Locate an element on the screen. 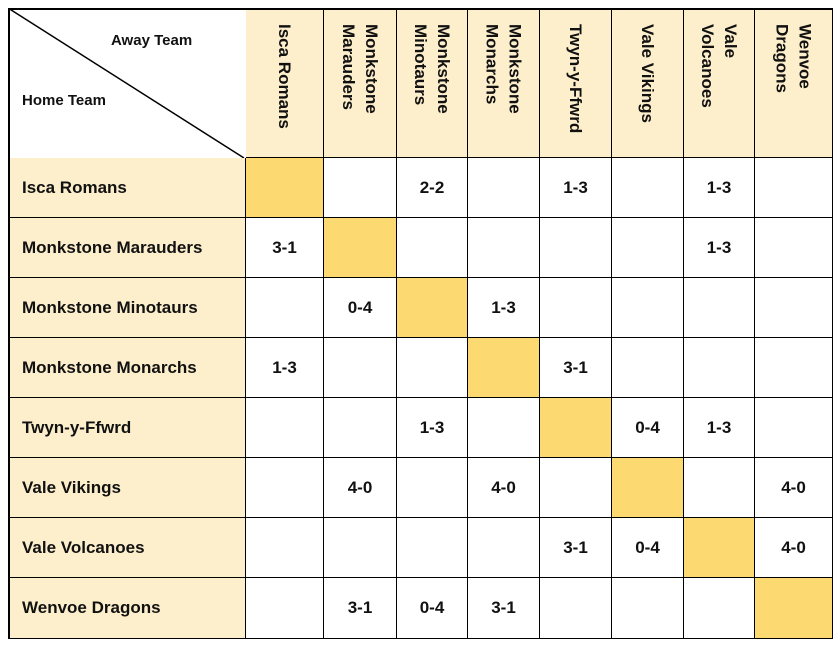  column-header: Monkstone Minotaurs is located at coordinates (432, 84).